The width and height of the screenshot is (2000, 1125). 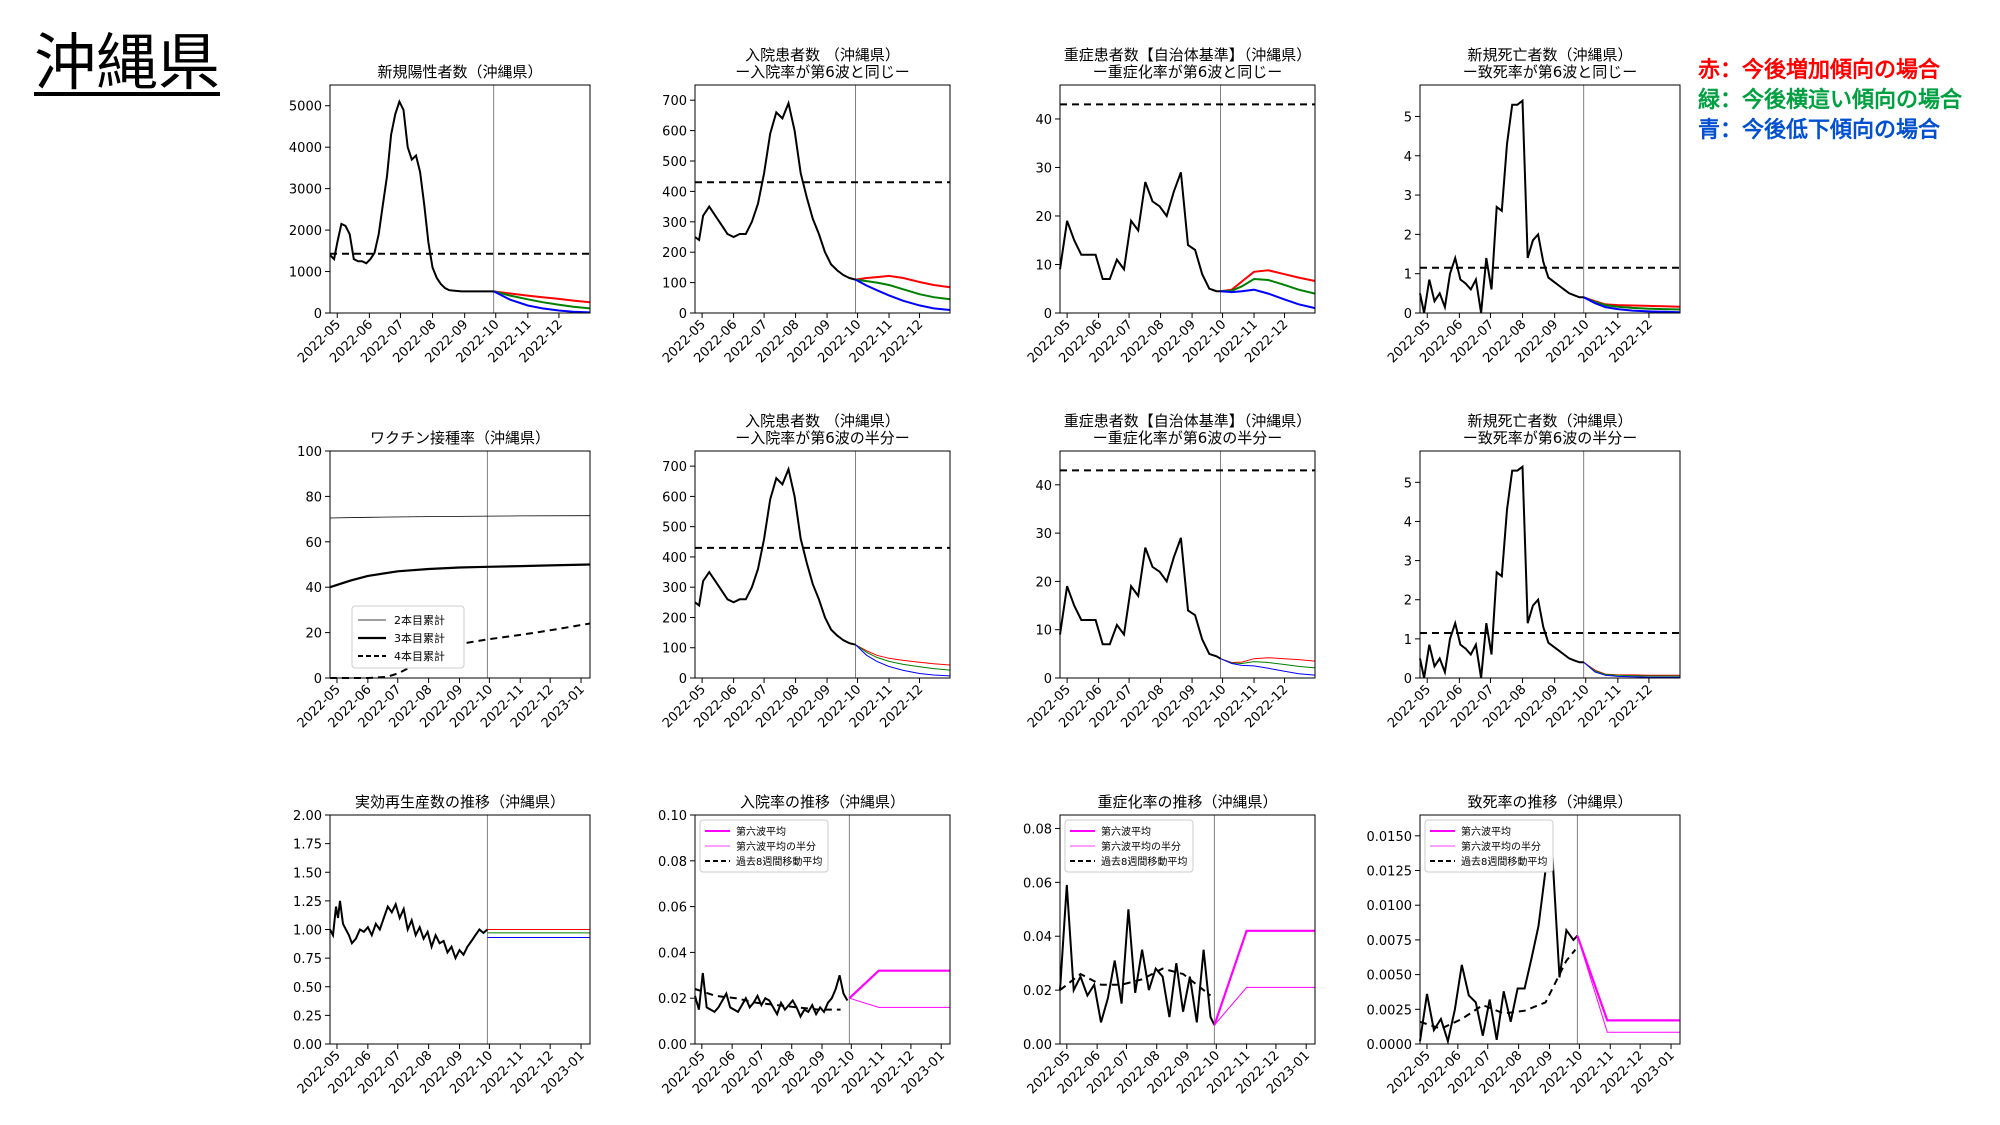 I want to click on chart-title: 実効再生産数の推移（沖縄県）, so click(x=460, y=802).